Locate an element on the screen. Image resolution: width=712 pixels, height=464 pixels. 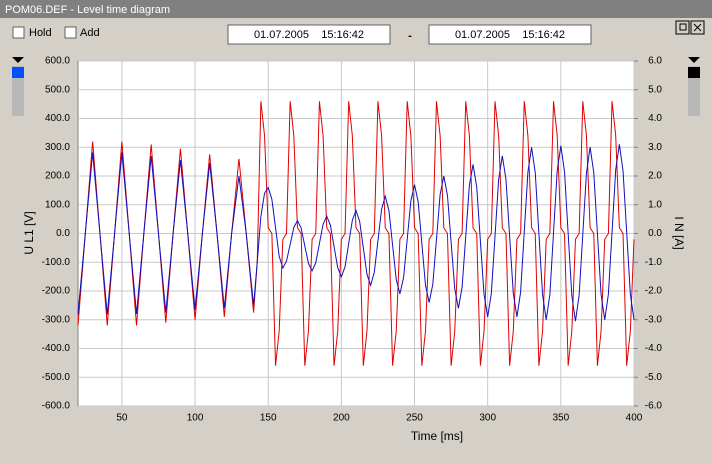
add-label: Add is located at coordinates (90, 33).